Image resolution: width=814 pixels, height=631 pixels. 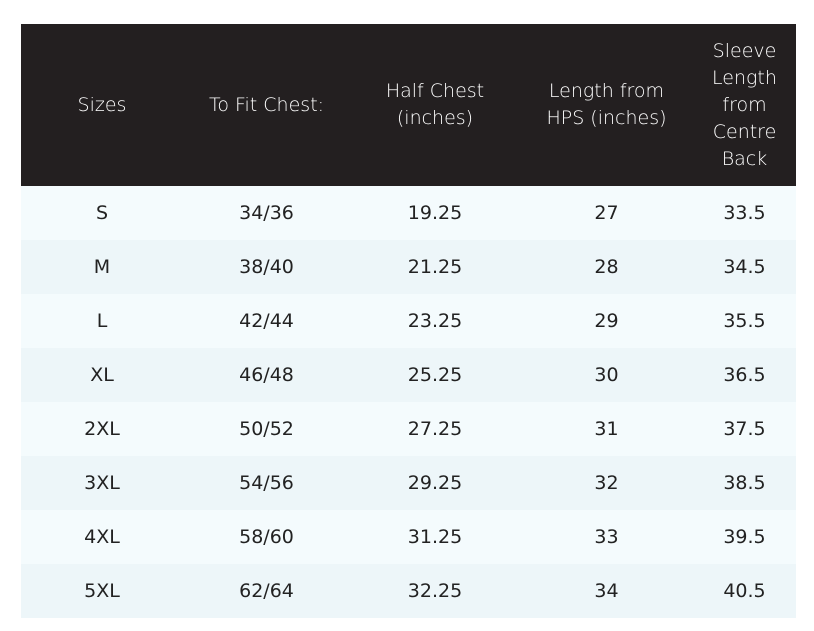 I want to click on table-cell: 23.25, so click(x=435, y=320).